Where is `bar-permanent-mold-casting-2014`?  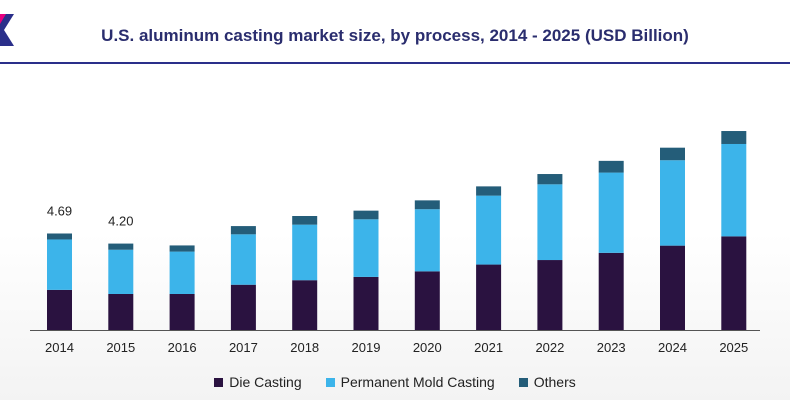 bar-permanent-mold-casting-2014 is located at coordinates (59, 264).